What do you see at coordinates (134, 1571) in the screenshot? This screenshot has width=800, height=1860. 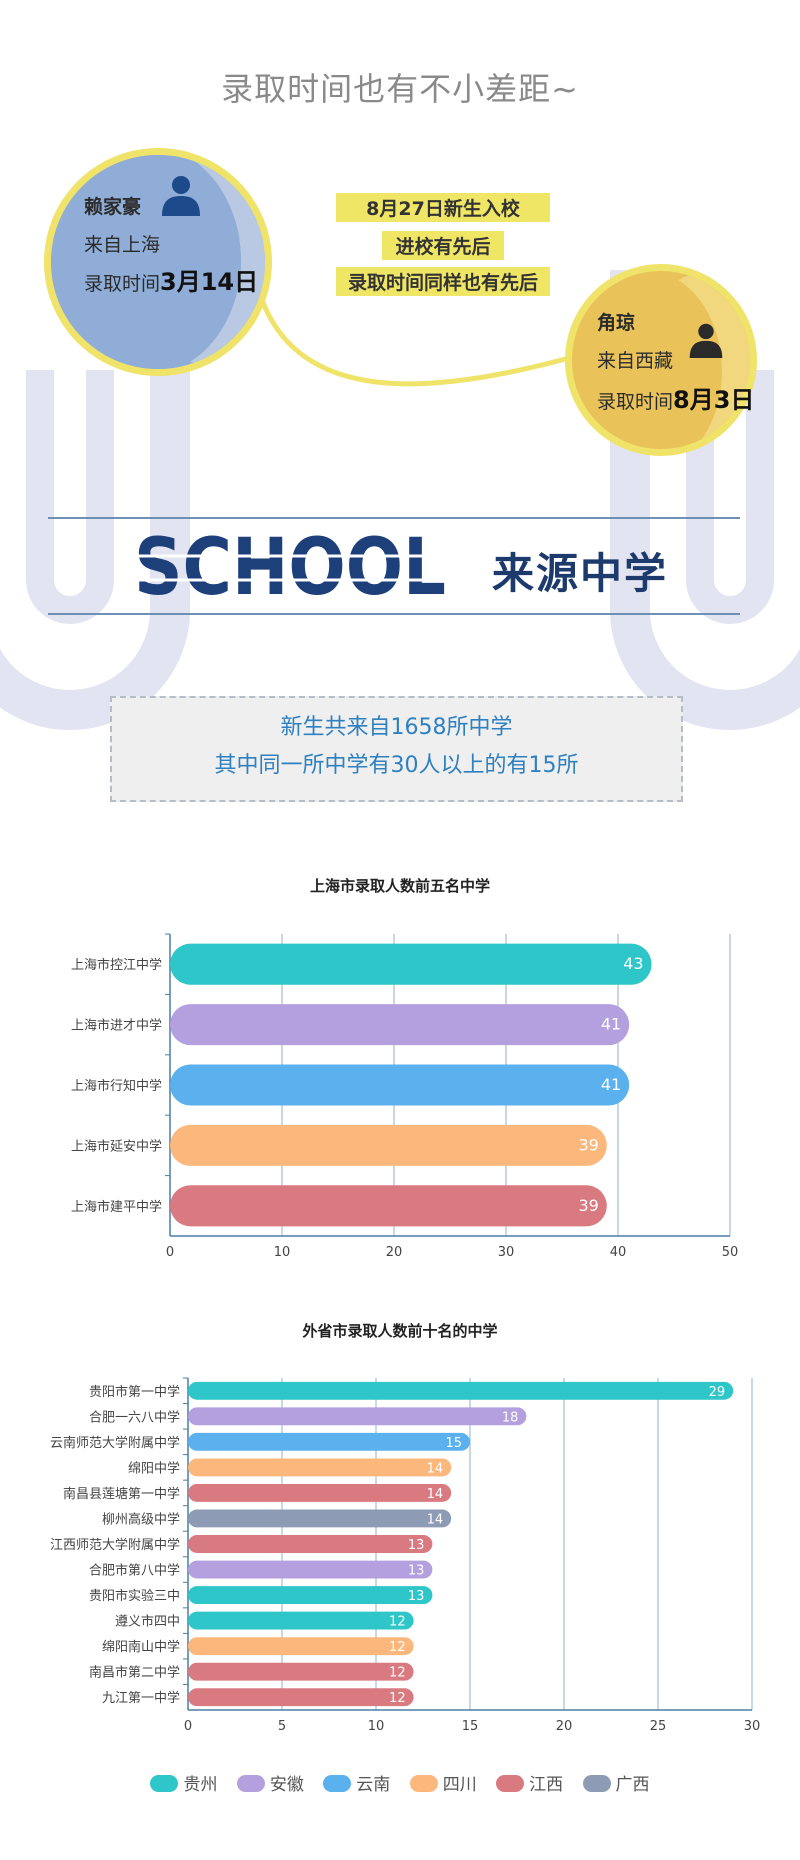 I see `category-label: 合肥市第八中学` at bounding box center [134, 1571].